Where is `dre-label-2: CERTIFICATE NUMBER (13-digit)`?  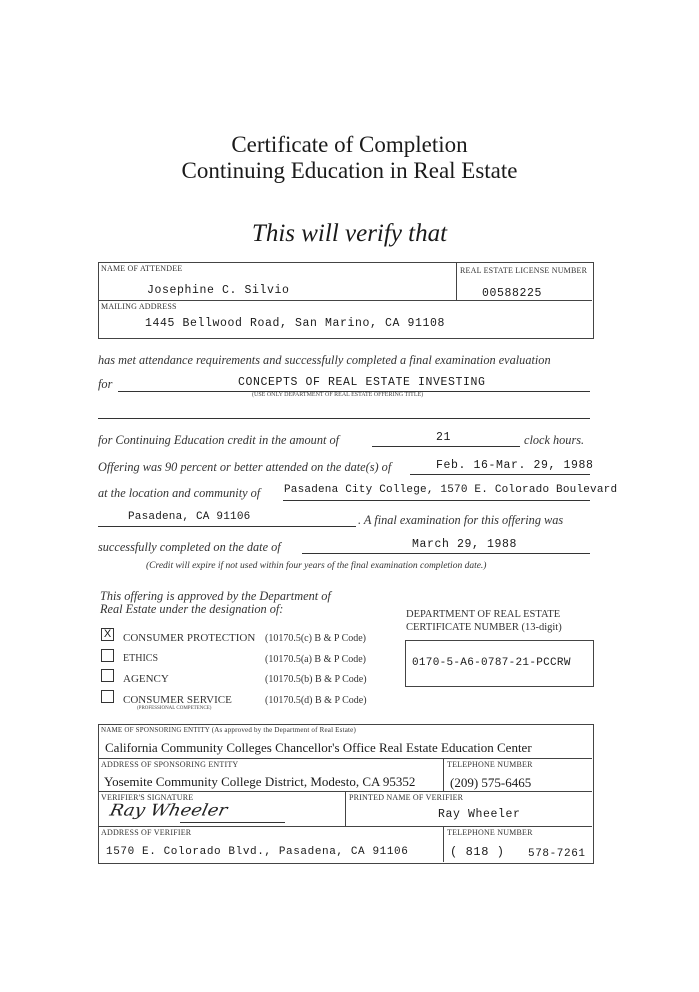
dre-label-2: CERTIFICATE NUMBER (13-digit) is located at coordinates (484, 627).